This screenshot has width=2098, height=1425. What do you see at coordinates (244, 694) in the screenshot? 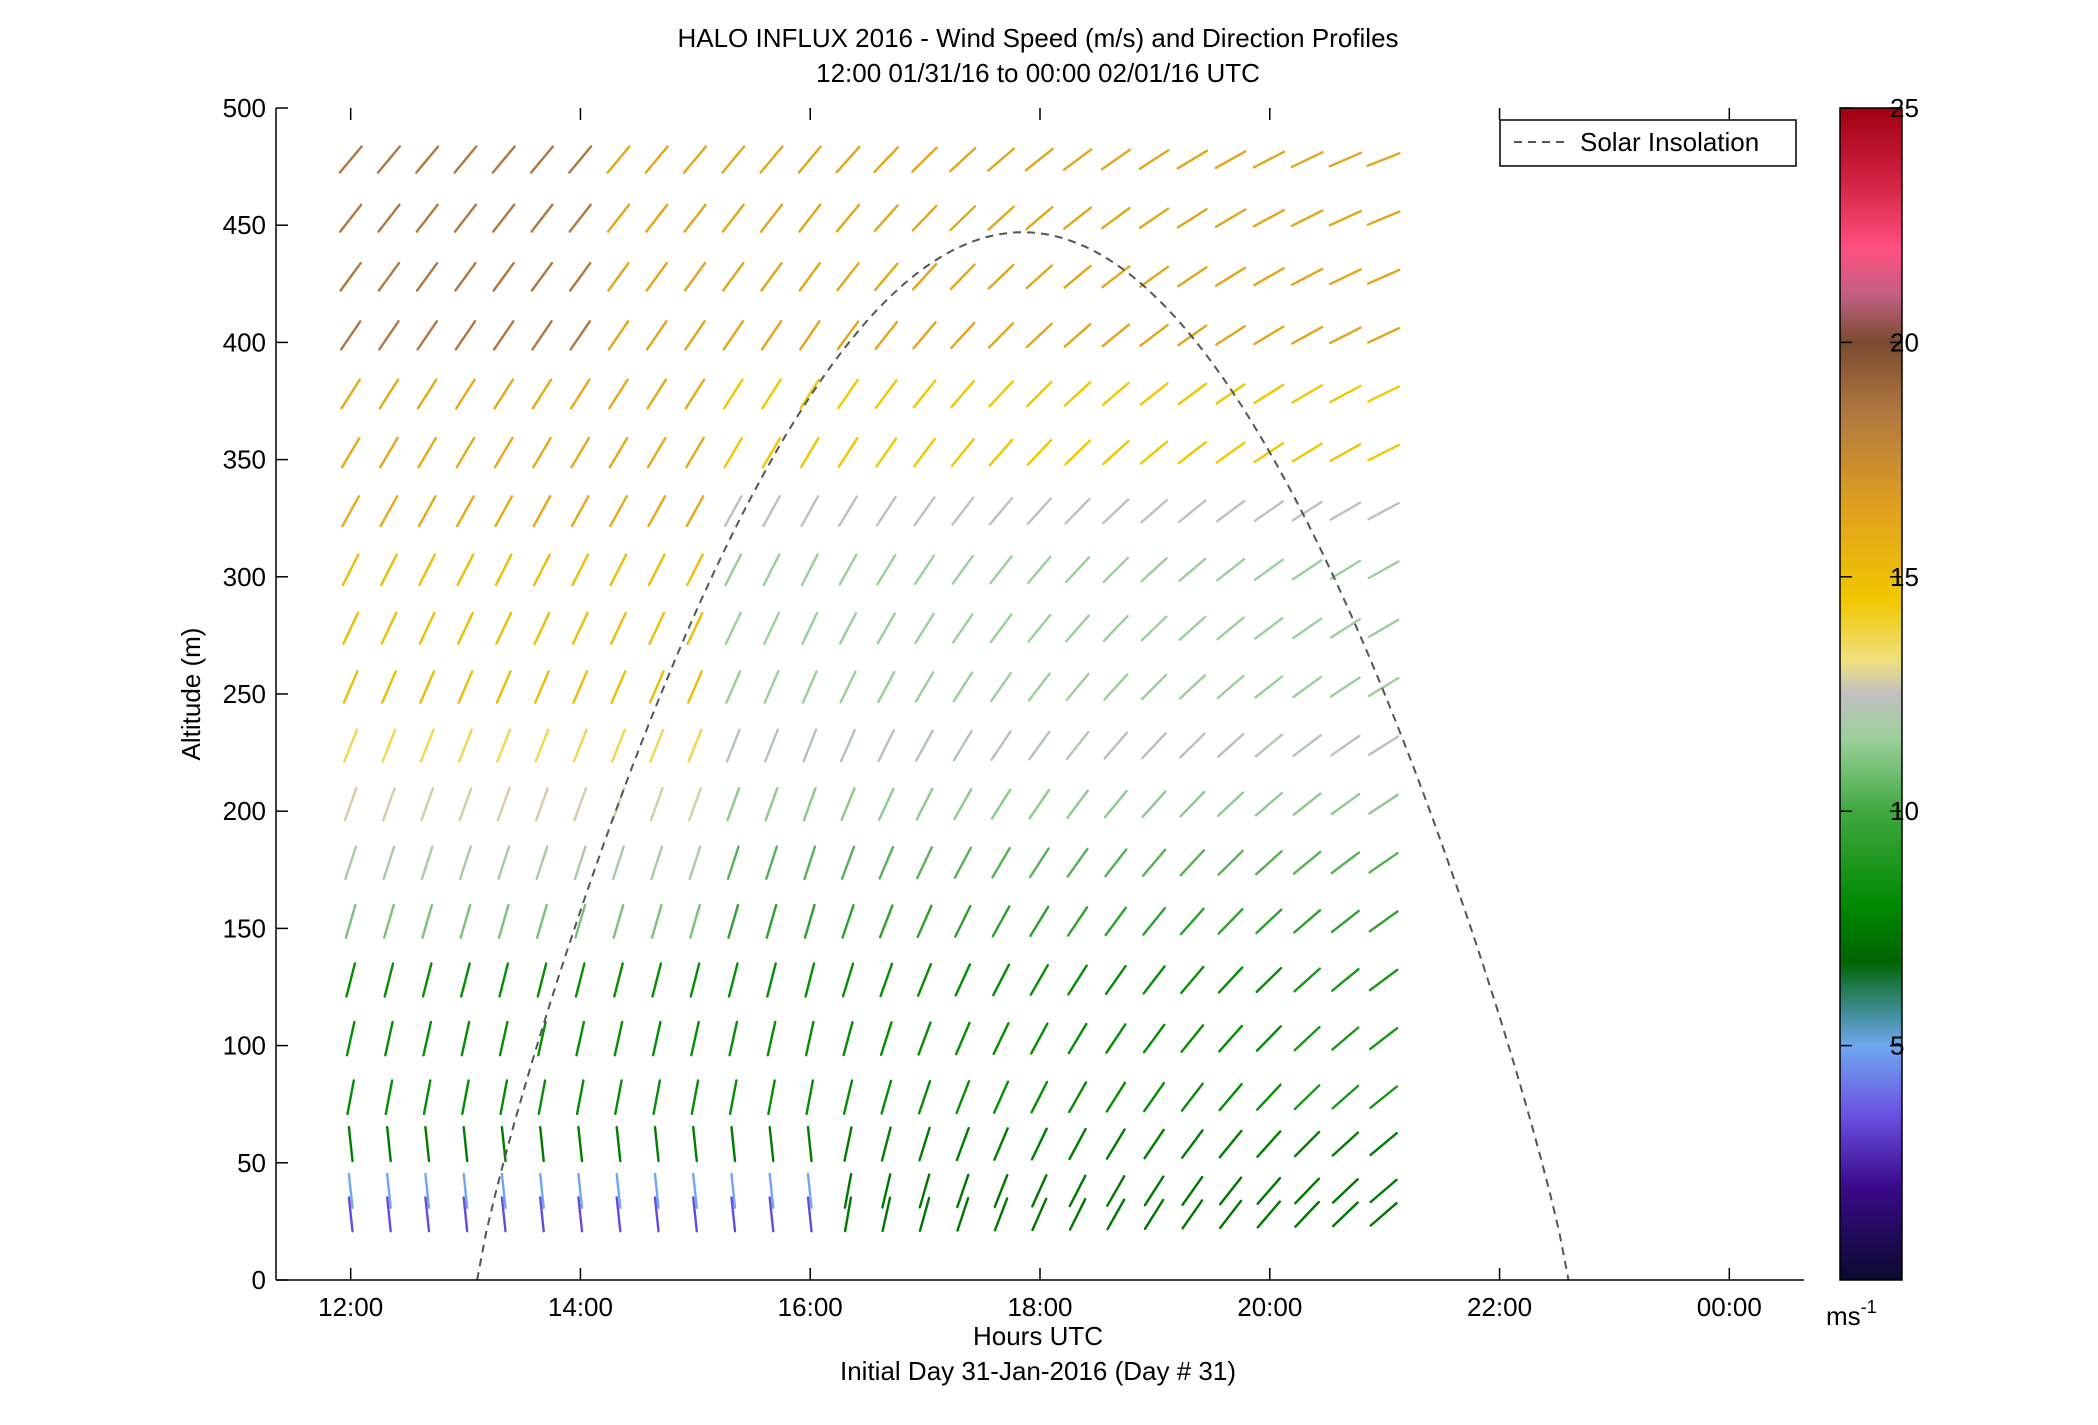
I see `y-tick-label: 250` at bounding box center [244, 694].